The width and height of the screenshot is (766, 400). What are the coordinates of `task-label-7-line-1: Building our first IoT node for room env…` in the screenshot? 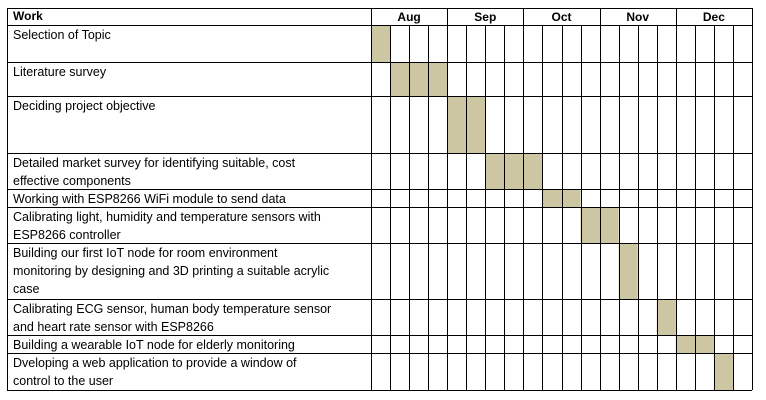 It's located at (145, 253).